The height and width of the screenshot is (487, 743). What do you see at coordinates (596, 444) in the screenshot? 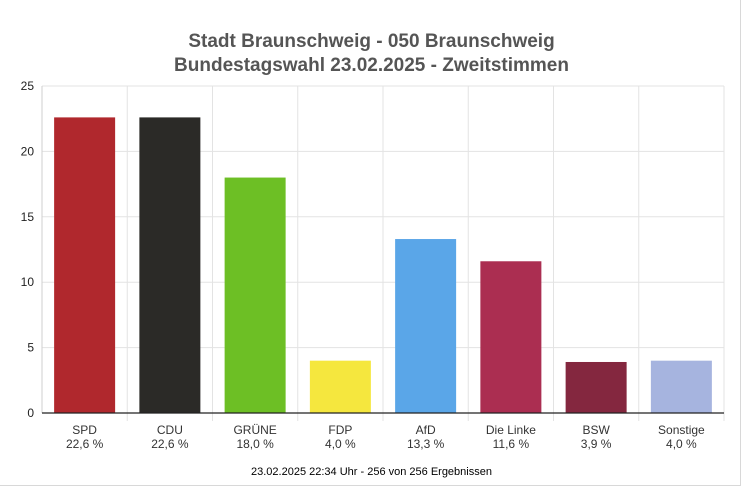
I see `value-label: 3,9 %` at bounding box center [596, 444].